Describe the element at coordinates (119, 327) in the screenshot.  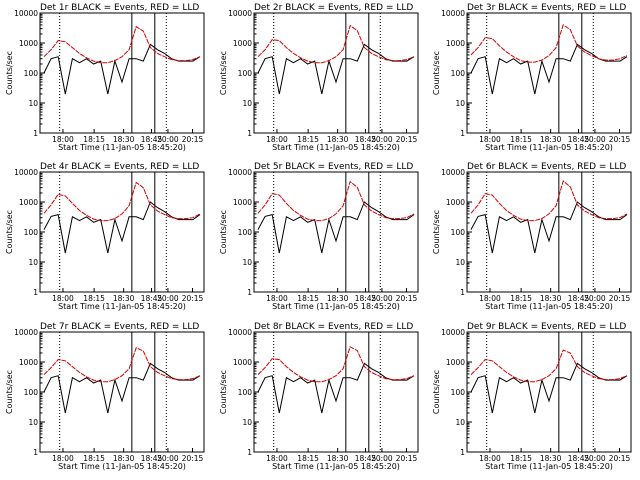
I see `chart-title: Det 7r BLACK = Events, RED = LLD` at that location.